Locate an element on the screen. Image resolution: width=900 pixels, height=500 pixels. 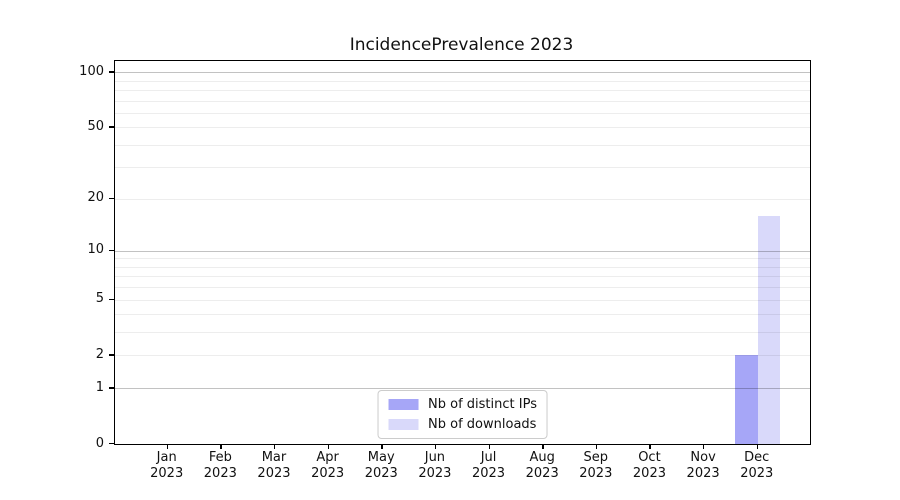
y-tick-label: 20 is located at coordinates (95, 198).